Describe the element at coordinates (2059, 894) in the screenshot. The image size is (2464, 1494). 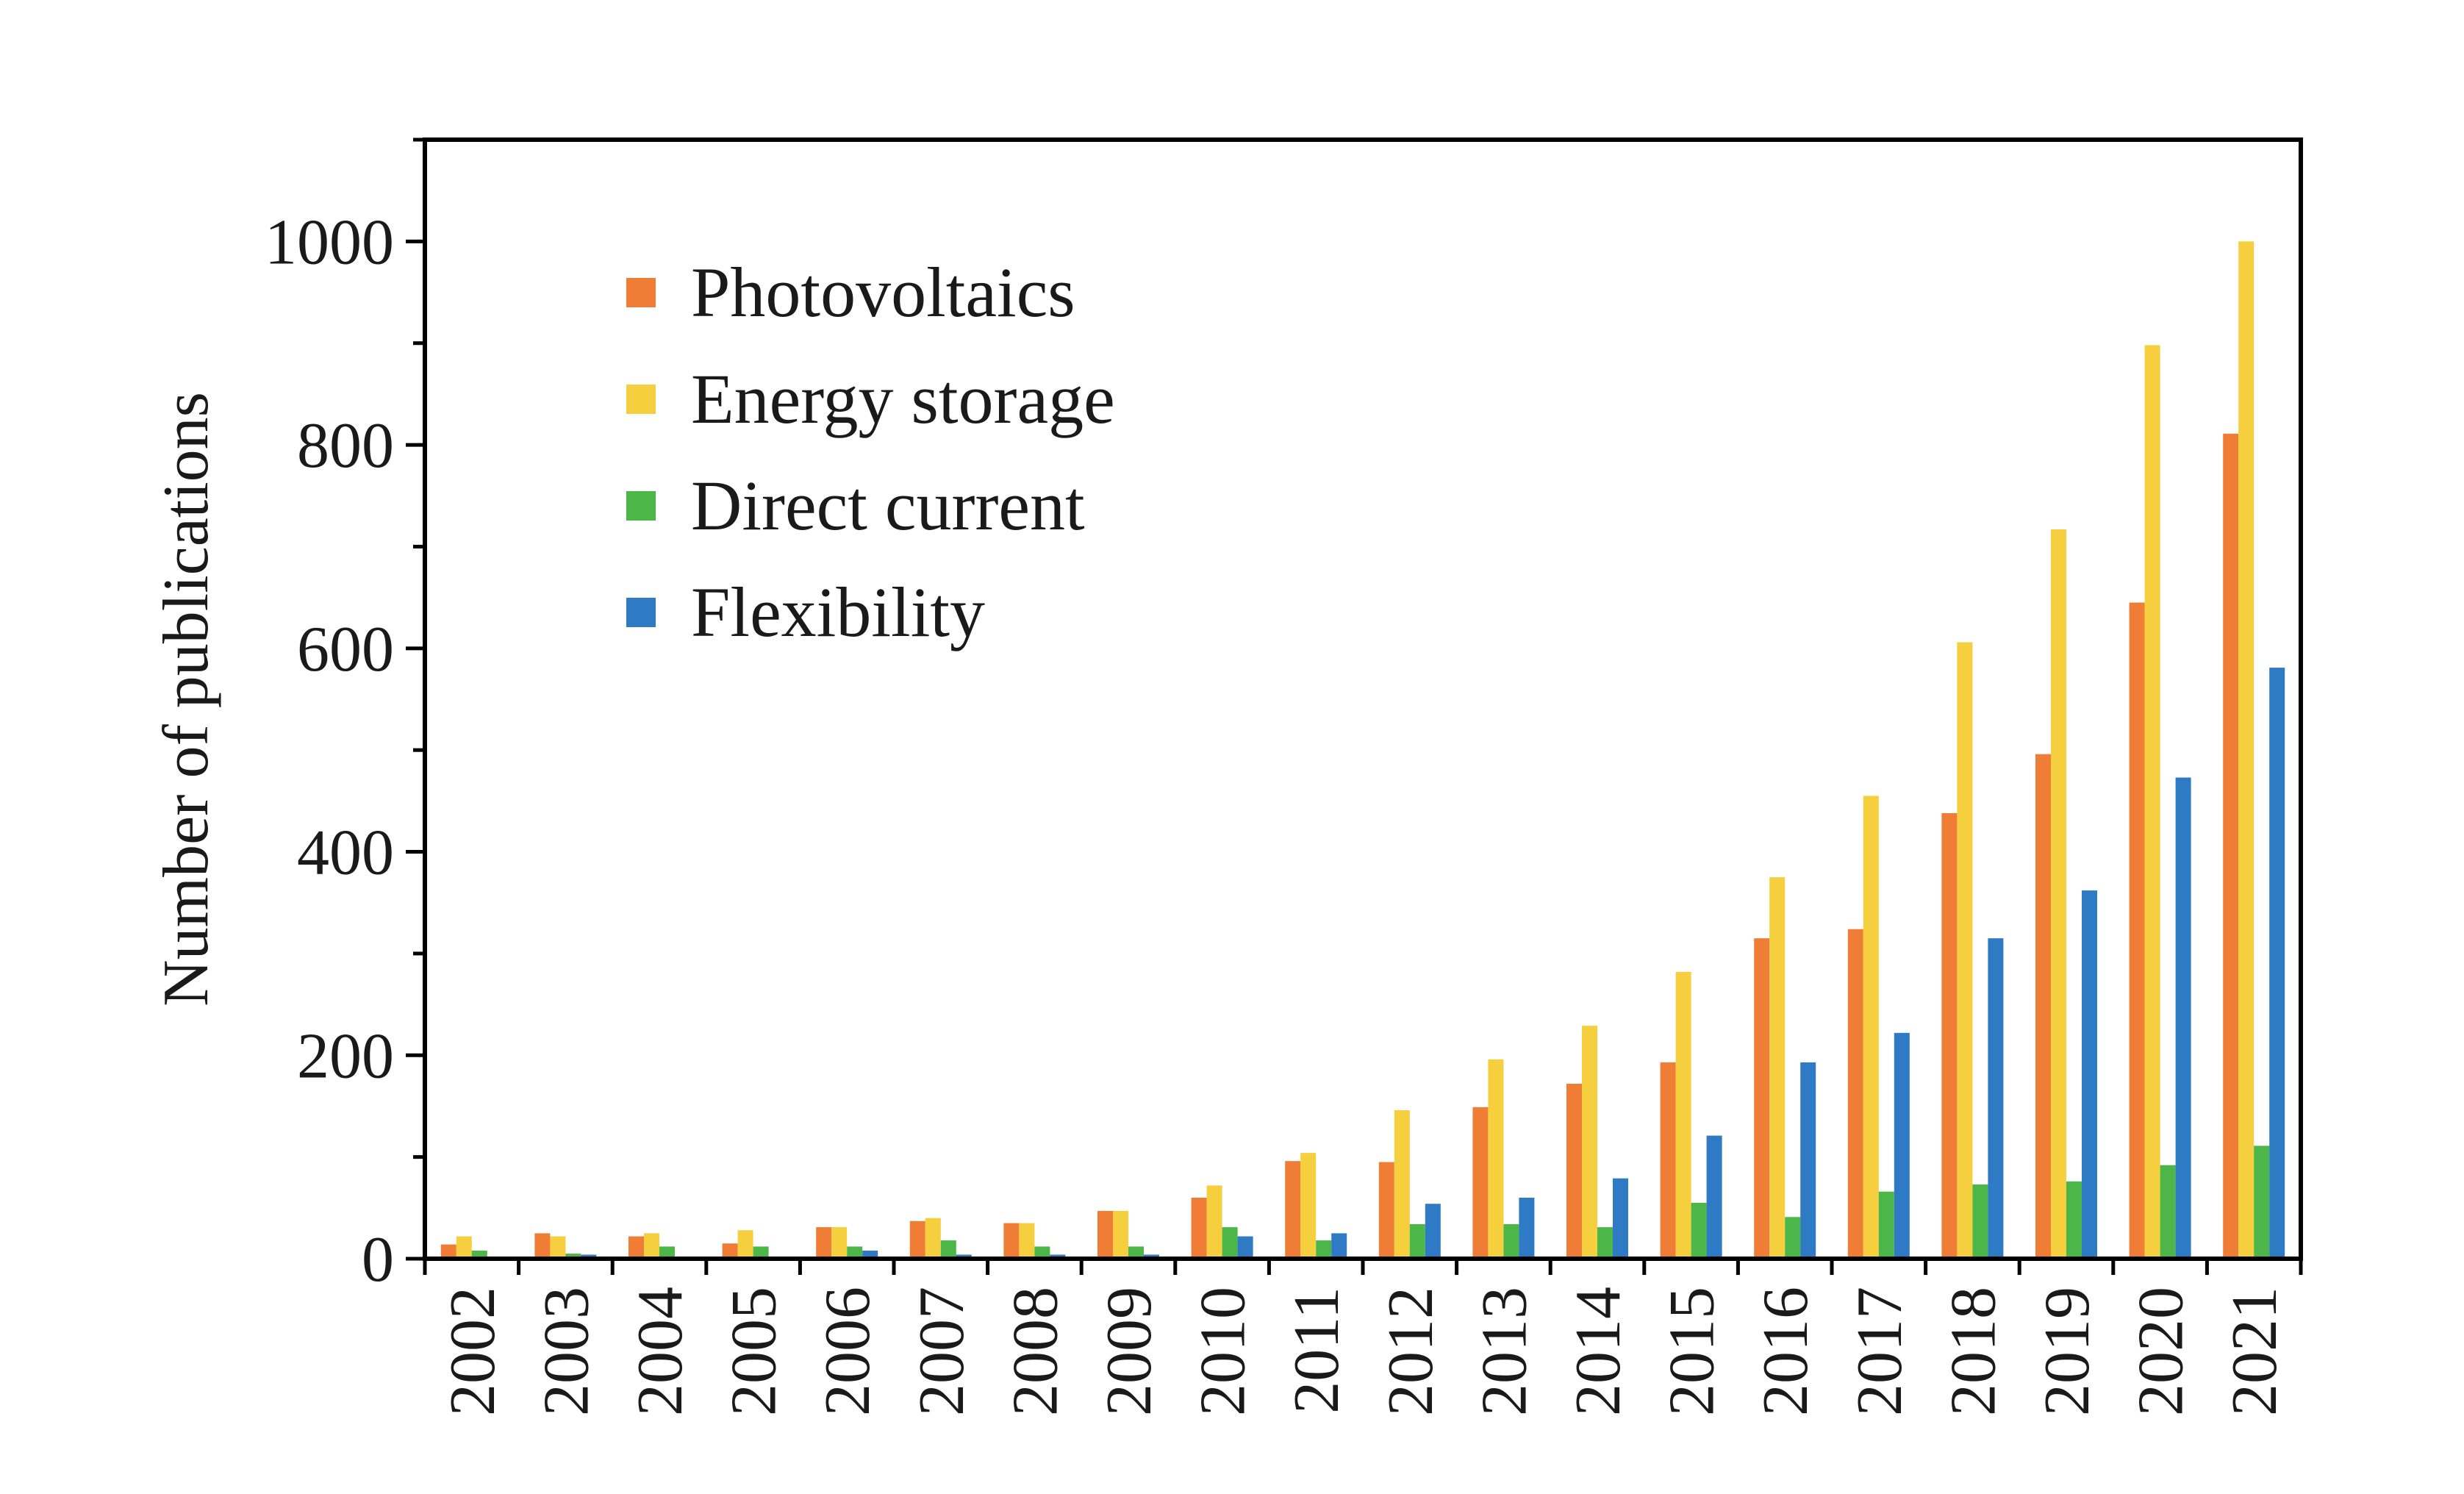
I see `bar-energy-storage-2019` at that location.